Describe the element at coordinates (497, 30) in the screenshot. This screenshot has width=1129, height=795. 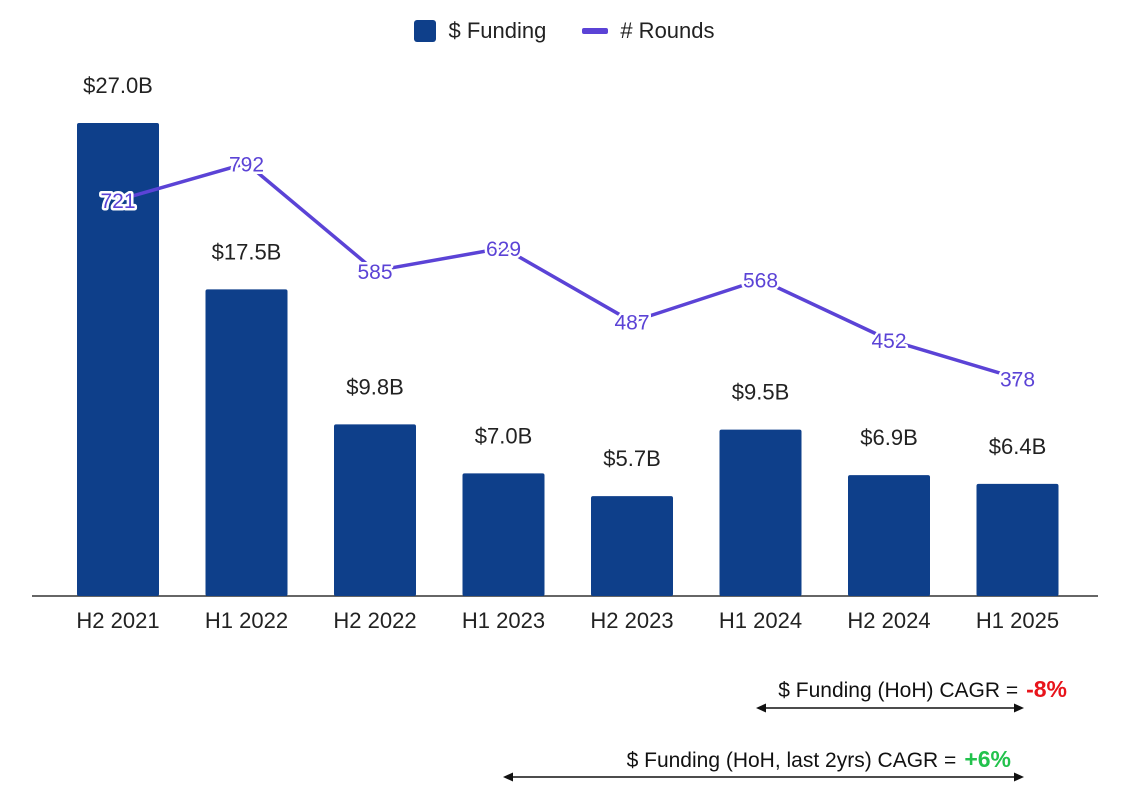
I see `legend-label-funding: $ Funding` at that location.